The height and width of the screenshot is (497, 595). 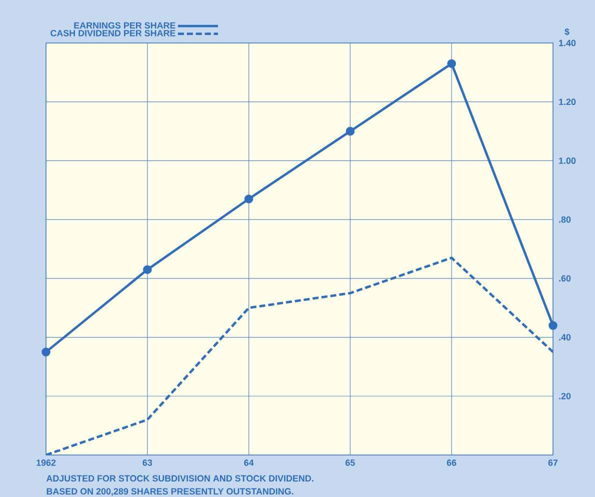 What do you see at coordinates (565, 337) in the screenshot?
I see `y-tick-label: .40` at bounding box center [565, 337].